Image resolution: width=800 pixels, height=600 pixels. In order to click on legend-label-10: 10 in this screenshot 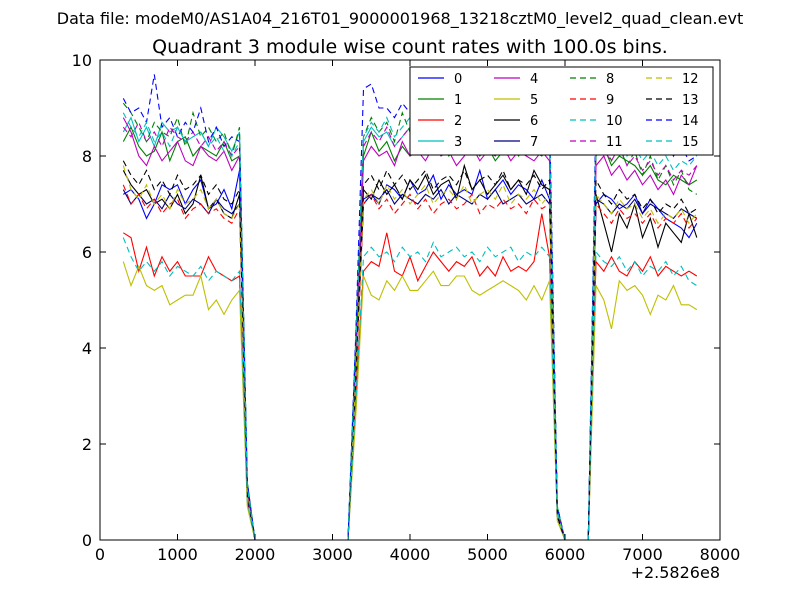, I will do `click(614, 121)`.